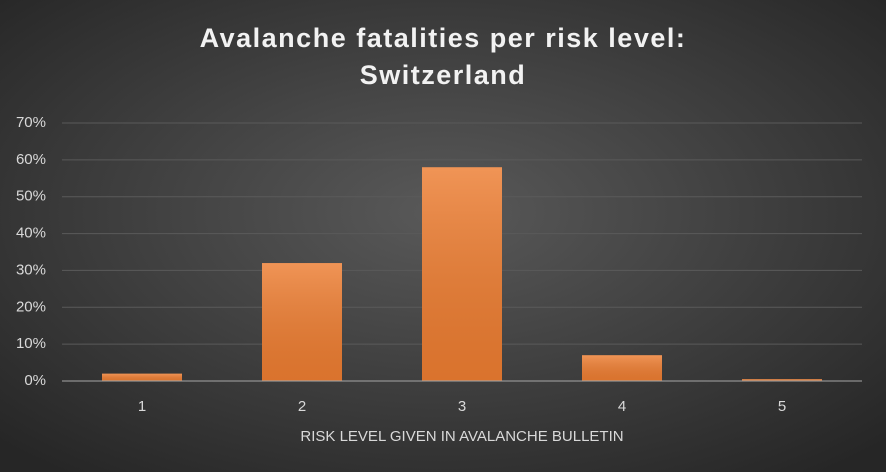 This screenshot has width=886, height=472. Describe the element at coordinates (461, 436) in the screenshot. I see `x-axis-label: RISK LEVEL GIVEN IN AVALANCHE BULLETIN` at that location.